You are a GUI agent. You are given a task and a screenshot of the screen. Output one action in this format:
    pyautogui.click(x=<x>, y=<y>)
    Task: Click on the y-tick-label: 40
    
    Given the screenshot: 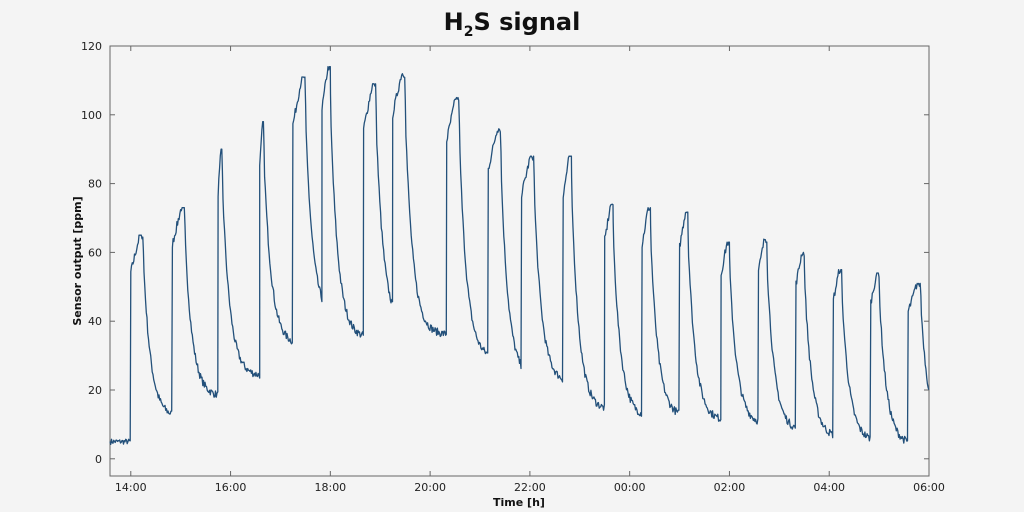 What is the action you would take?
    pyautogui.click(x=95, y=321)
    